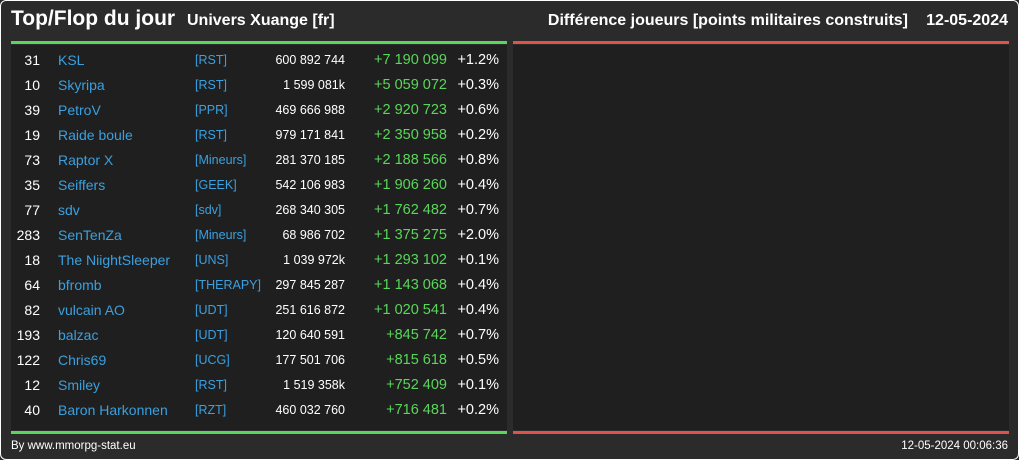 Image resolution: width=1019 pixels, height=460 pixels. What do you see at coordinates (32, 260) in the screenshot?
I see `player-rank: 18` at bounding box center [32, 260].